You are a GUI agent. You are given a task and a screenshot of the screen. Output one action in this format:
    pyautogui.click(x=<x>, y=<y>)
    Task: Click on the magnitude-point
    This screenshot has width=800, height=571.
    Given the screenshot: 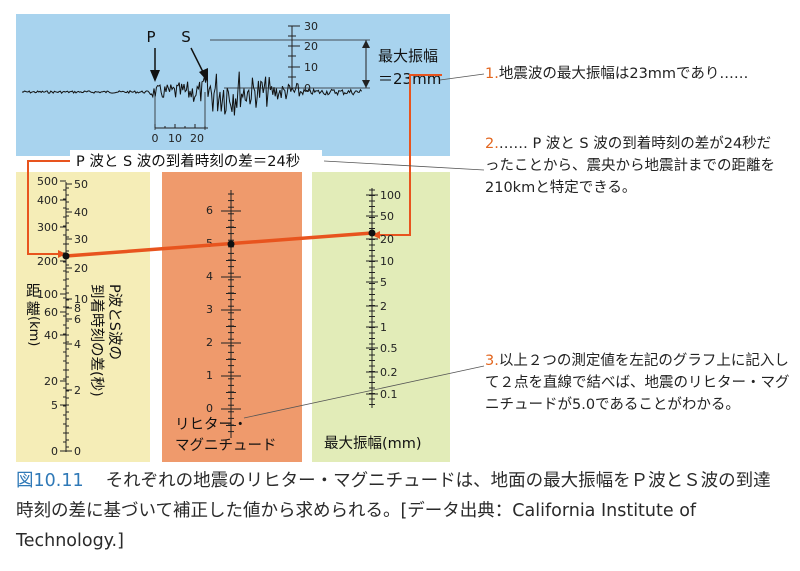 What is the action you would take?
    pyautogui.click(x=231, y=244)
    